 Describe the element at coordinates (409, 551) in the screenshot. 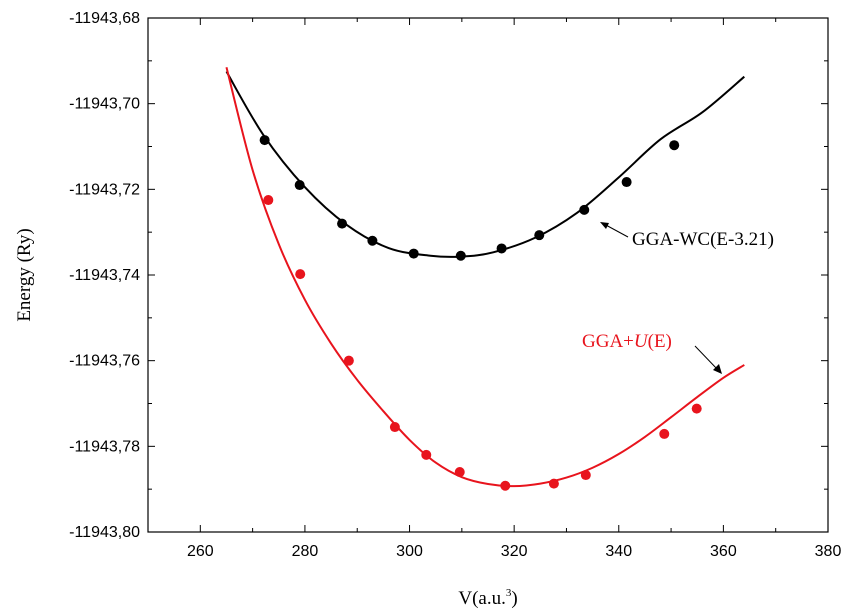

I see `x-tick-label: 300` at that location.